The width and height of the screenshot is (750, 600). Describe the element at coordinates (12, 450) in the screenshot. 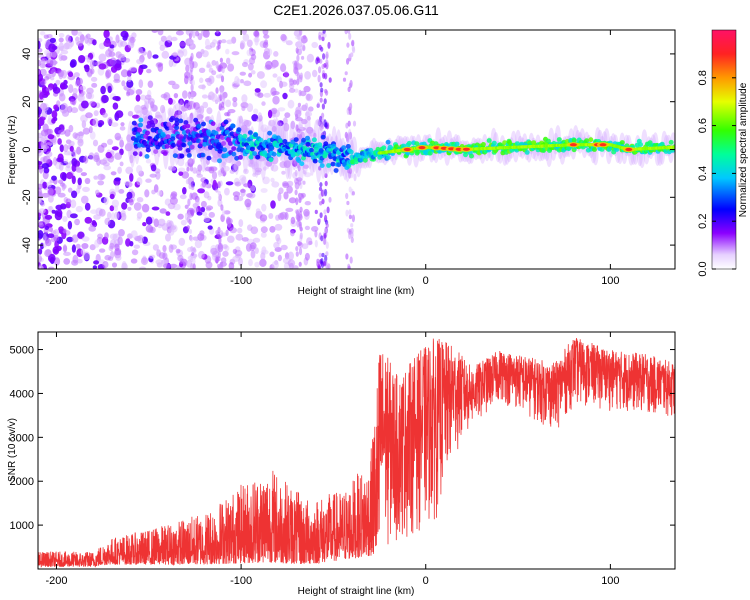

I see `snr-ylabel: SNR (10 * v/v)` at that location.